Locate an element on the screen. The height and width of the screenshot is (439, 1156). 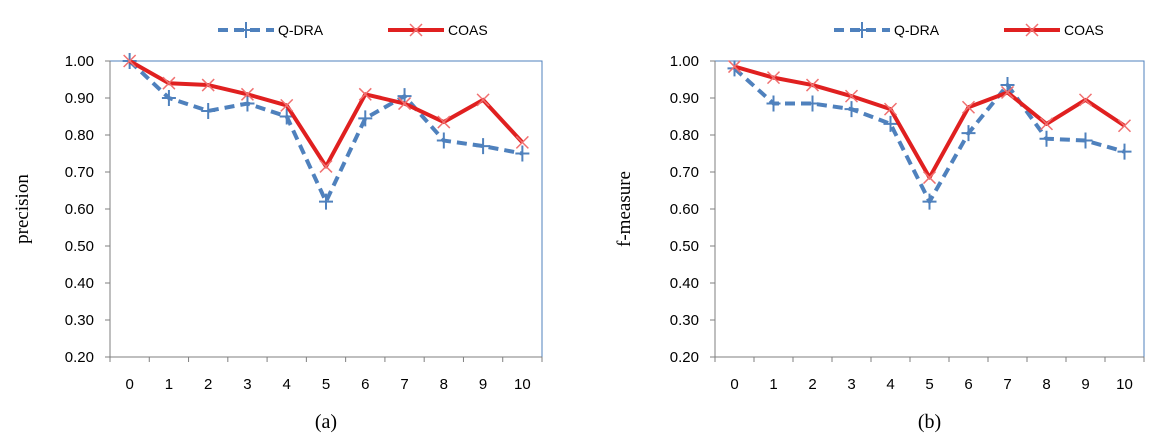
legend-label-q-dra: Q-DRA is located at coordinates (917, 30).